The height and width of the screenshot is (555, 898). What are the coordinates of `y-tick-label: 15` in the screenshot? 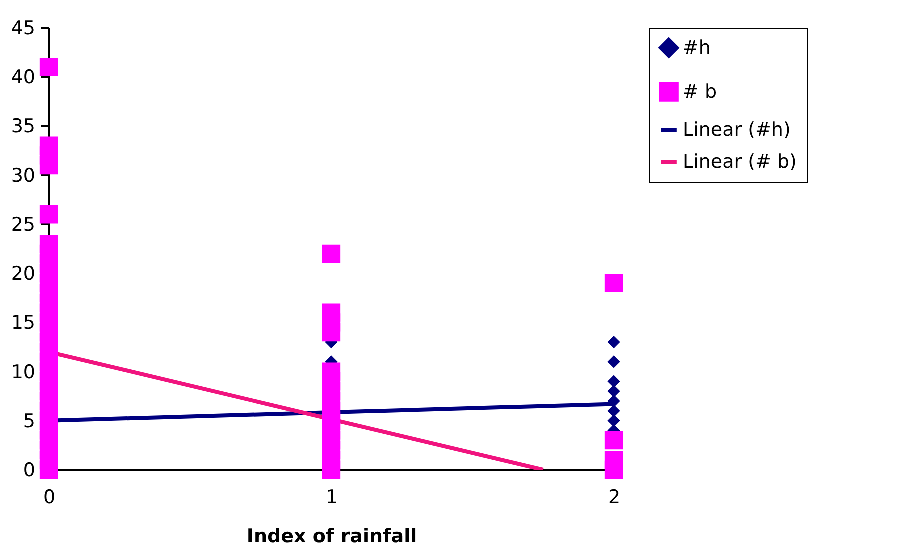 It's located at (23, 323).